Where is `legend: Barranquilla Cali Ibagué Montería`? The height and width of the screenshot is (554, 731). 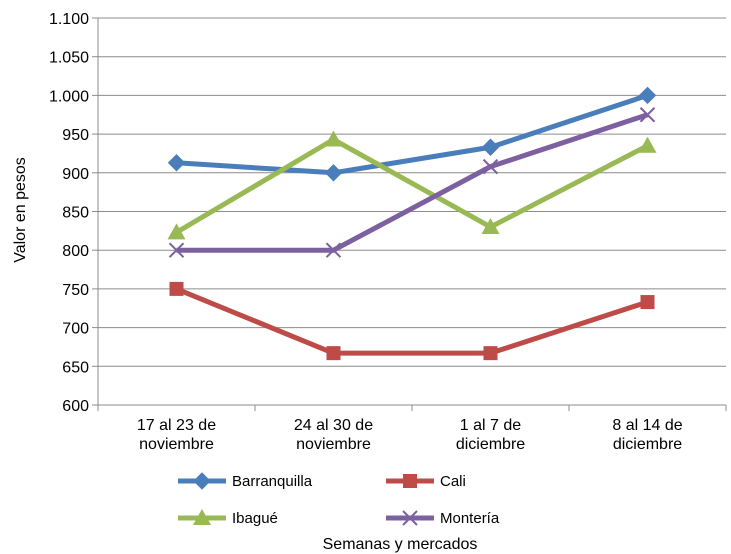
legend: Barranquilla Cali Ibagué Montería is located at coordinates (339, 499).